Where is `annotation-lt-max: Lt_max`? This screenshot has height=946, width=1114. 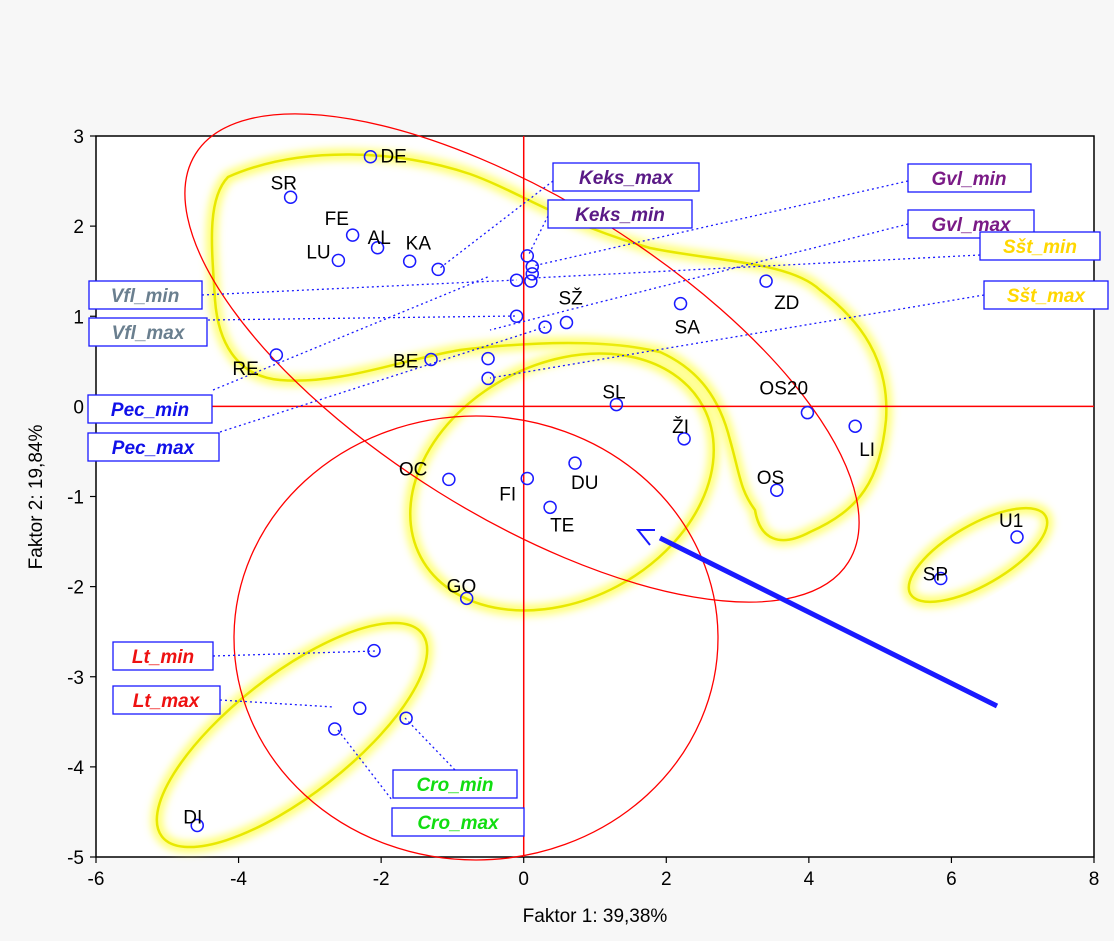 annotation-lt-max: Lt_max is located at coordinates (166, 700).